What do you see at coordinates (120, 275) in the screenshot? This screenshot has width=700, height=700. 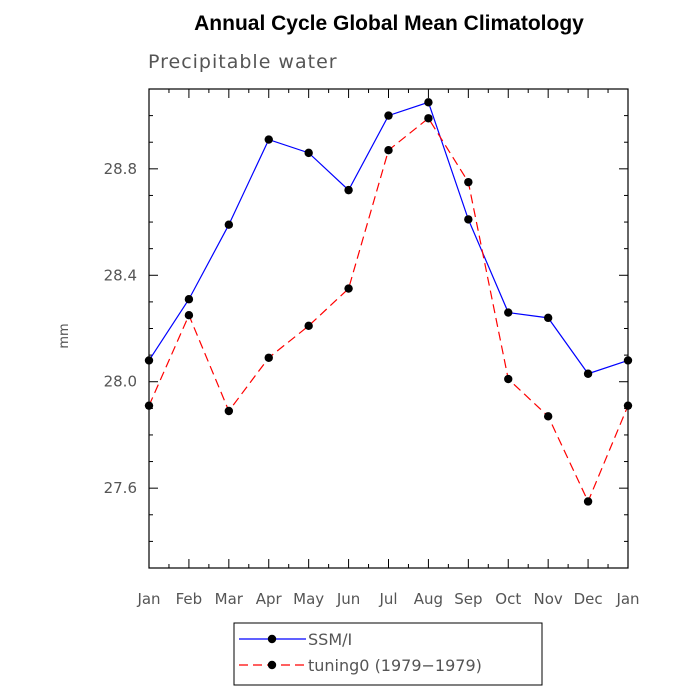 I see `y-tick-label: 28.4` at bounding box center [120, 275].